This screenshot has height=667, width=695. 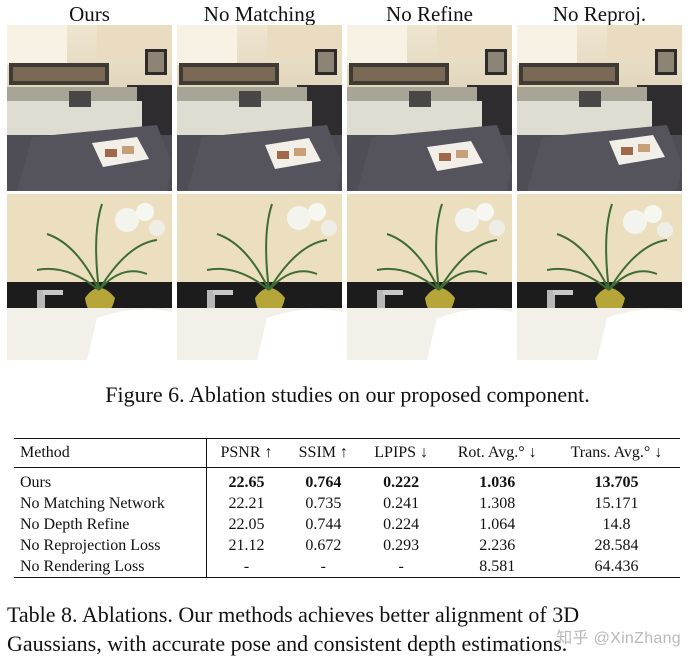 What do you see at coordinates (429, 14) in the screenshot?
I see `column-label-no-refine: No Refine` at bounding box center [429, 14].